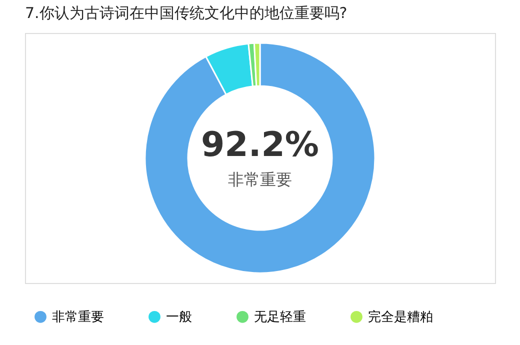 The width and height of the screenshot is (520, 345). I want to click on legend-label: 一般, so click(179, 317).